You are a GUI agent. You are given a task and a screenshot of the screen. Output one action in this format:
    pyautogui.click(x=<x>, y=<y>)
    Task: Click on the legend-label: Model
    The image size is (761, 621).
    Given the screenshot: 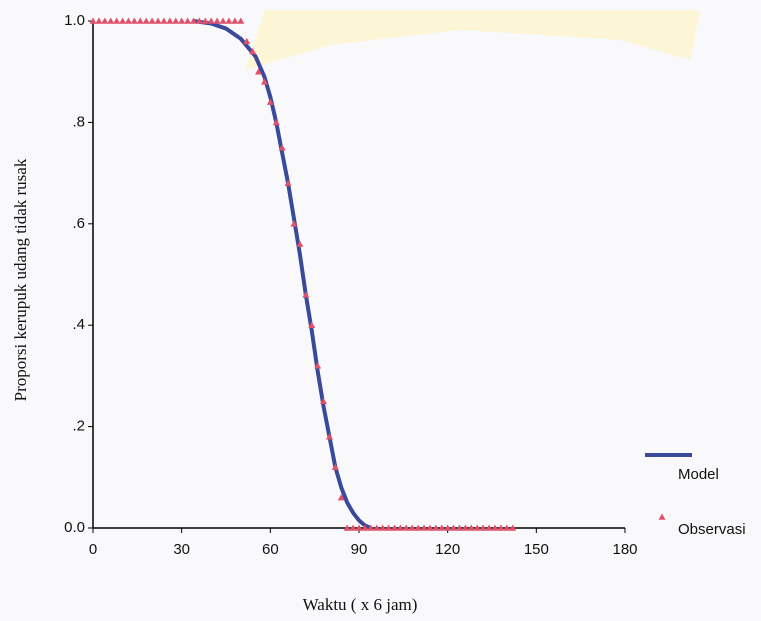 What is the action you would take?
    pyautogui.click(x=698, y=474)
    